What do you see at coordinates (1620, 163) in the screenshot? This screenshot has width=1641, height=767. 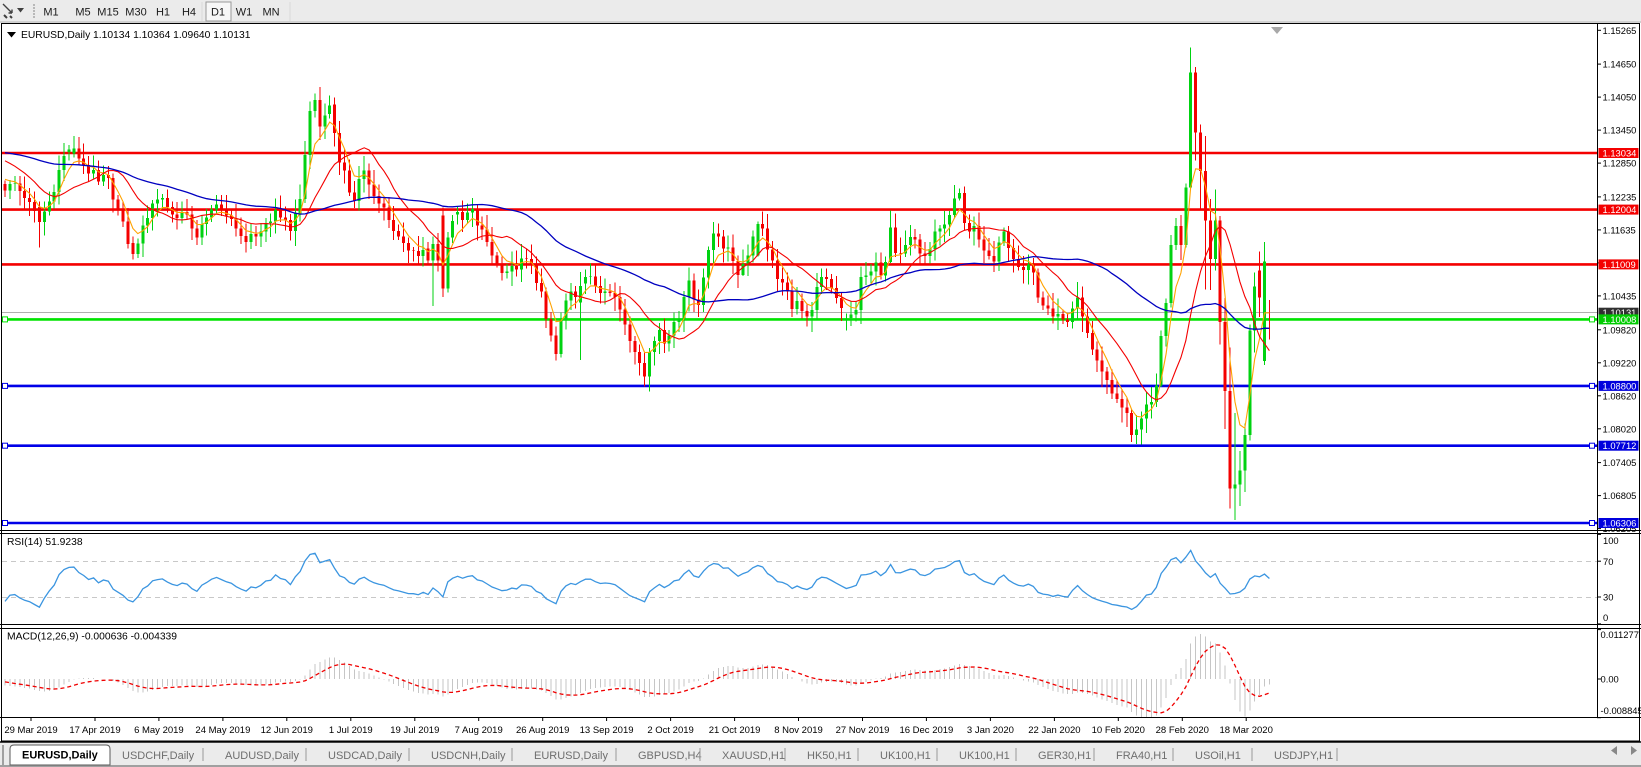 I see `svg-text: 1.12850` at bounding box center [1620, 163].